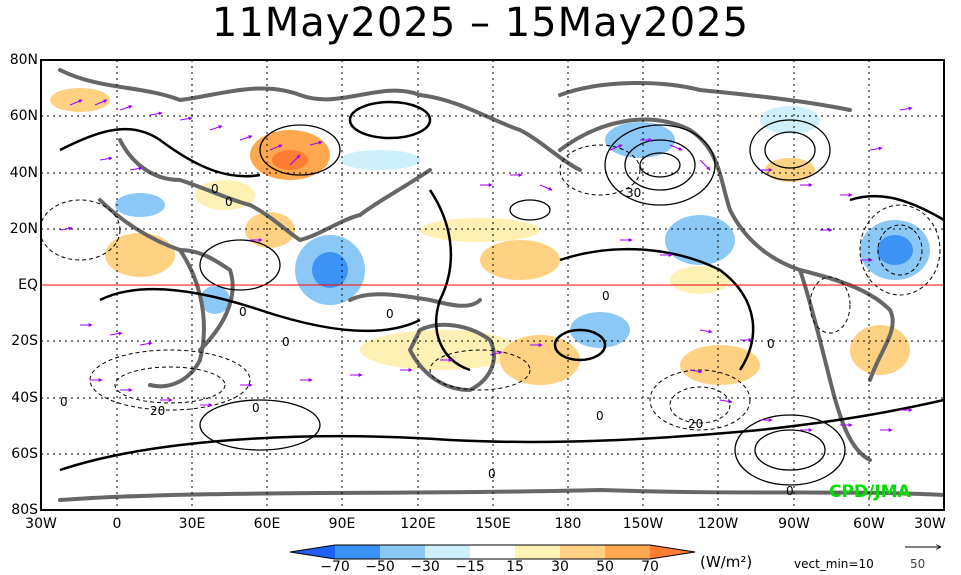 This screenshot has height=575, width=961. What do you see at coordinates (23, 60) in the screenshot?
I see `lat-label: 80N` at bounding box center [23, 60].